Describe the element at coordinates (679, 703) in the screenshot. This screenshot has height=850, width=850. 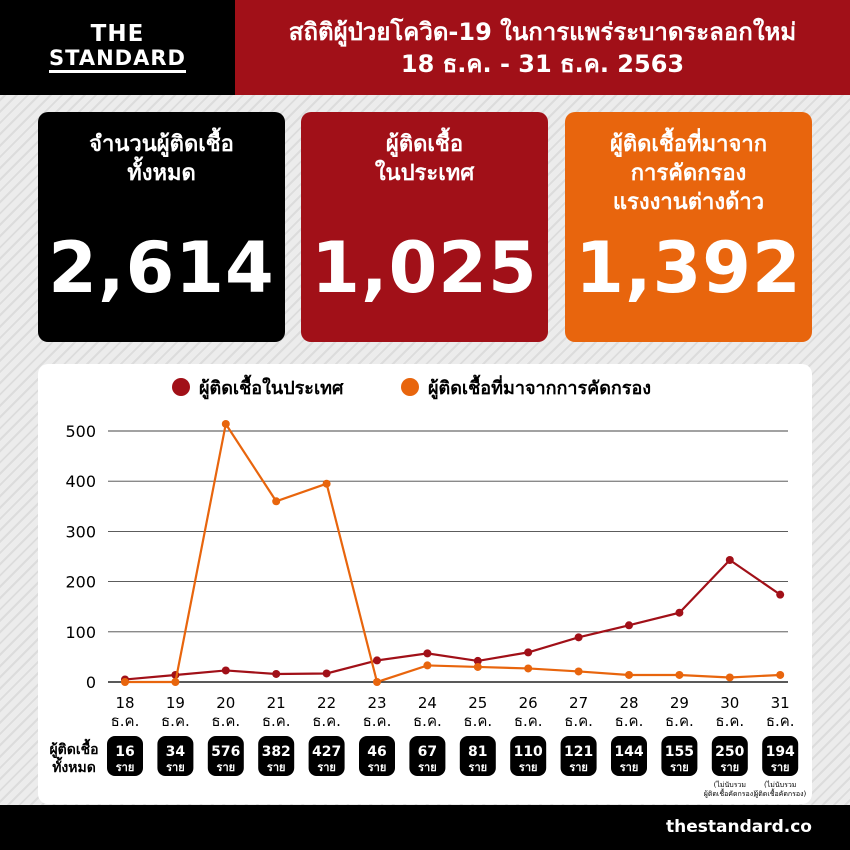
I see `x-tick-label-day: 29` at that location.